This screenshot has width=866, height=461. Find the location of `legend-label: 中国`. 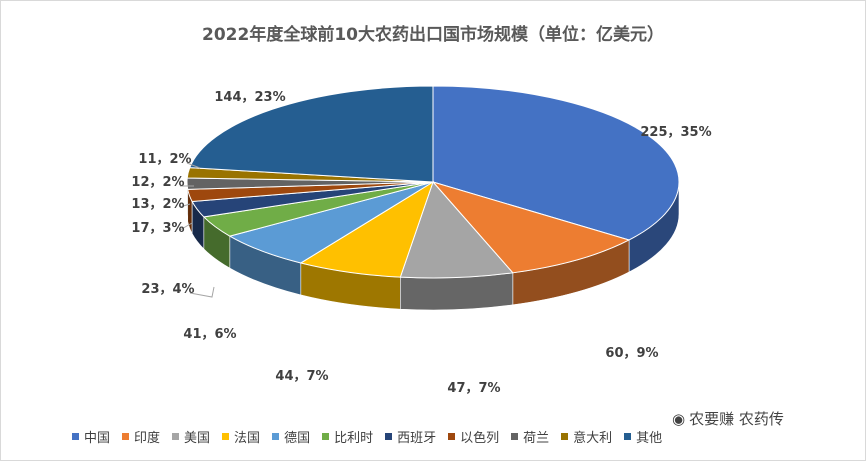

legend-label: 中国 is located at coordinates (97, 438).